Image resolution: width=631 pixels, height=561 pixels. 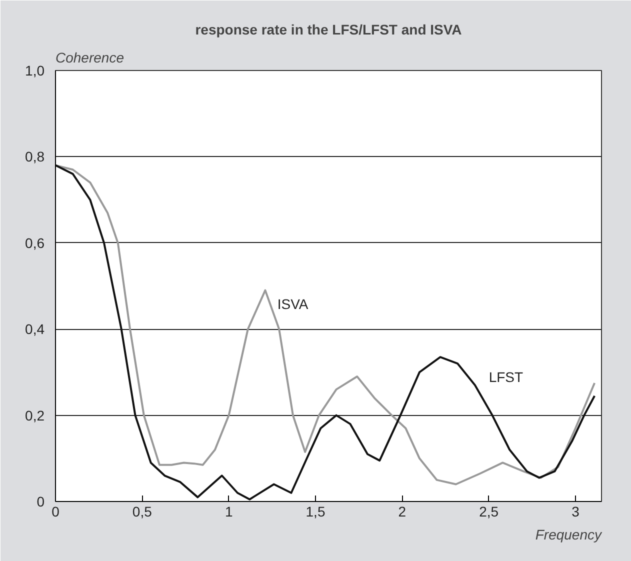 What do you see at coordinates (35, 156) in the screenshot?
I see `y-tick-label: 0,8` at bounding box center [35, 156].